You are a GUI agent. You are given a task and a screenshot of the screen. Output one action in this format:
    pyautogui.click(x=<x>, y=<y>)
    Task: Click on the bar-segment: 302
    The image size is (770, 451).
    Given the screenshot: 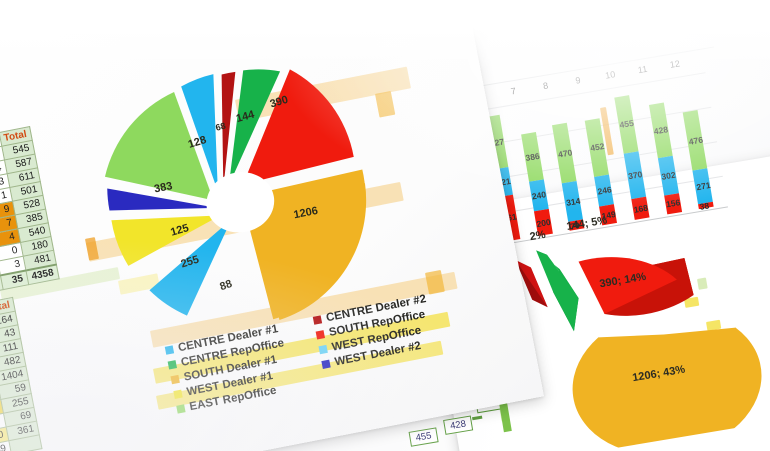 What is the action you would take?
    pyautogui.click(x=668, y=175)
    